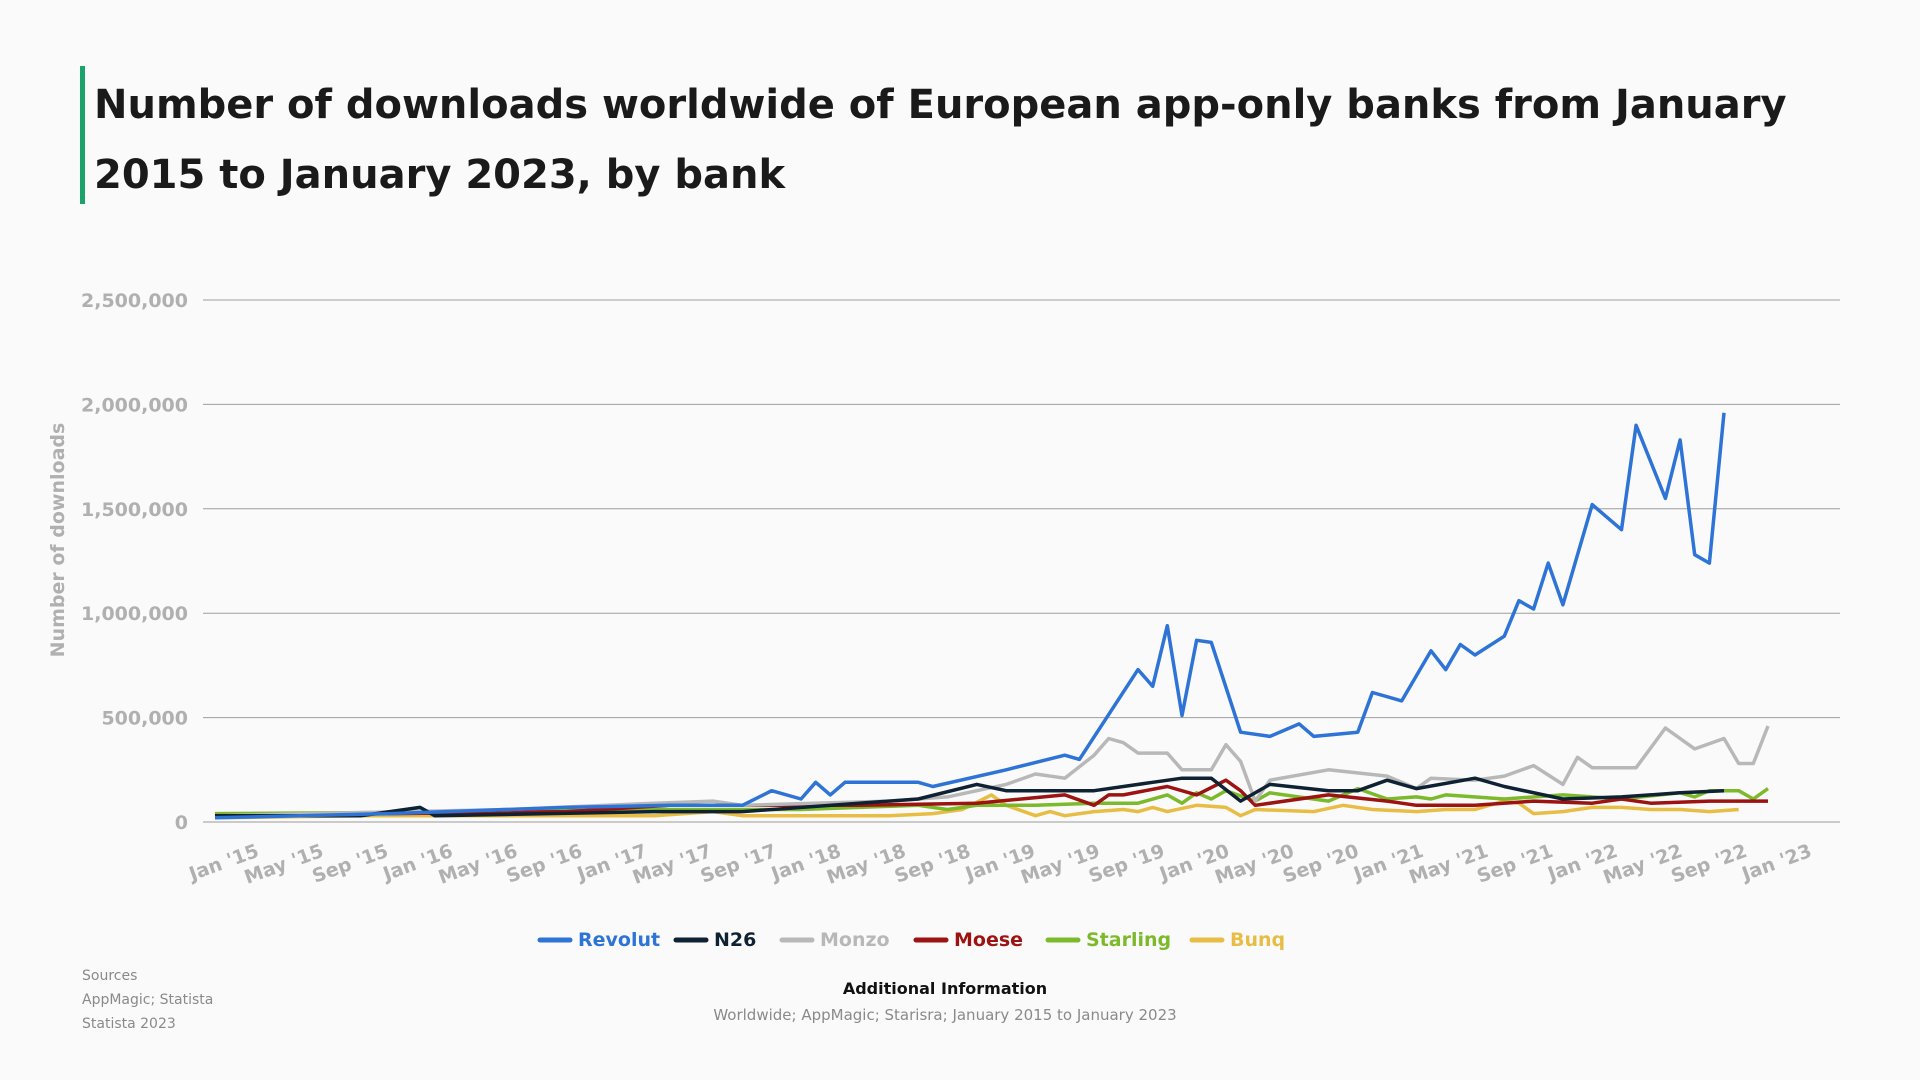 The image size is (1920, 1080). What do you see at coordinates (1127, 864) in the screenshot?
I see `x-tick-label: Sep '19` at bounding box center [1127, 864].